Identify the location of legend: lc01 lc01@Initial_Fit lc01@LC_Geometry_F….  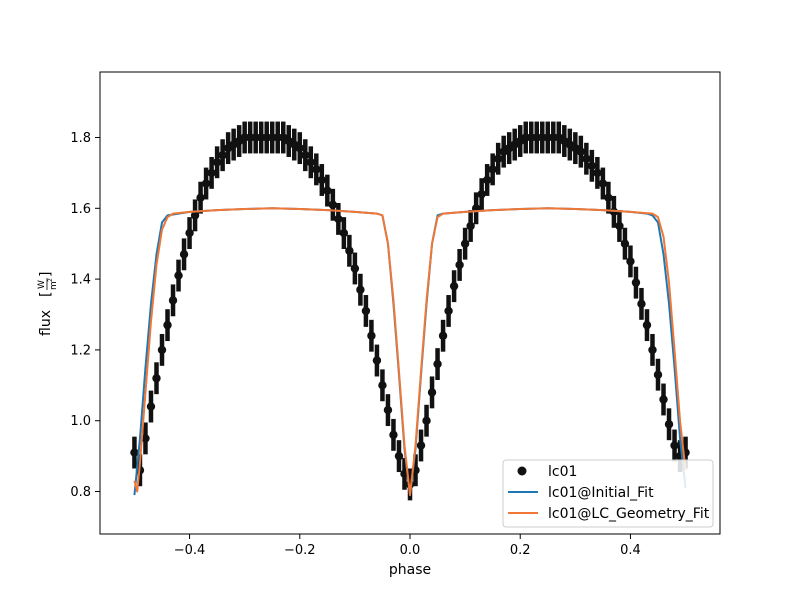
(608, 493).